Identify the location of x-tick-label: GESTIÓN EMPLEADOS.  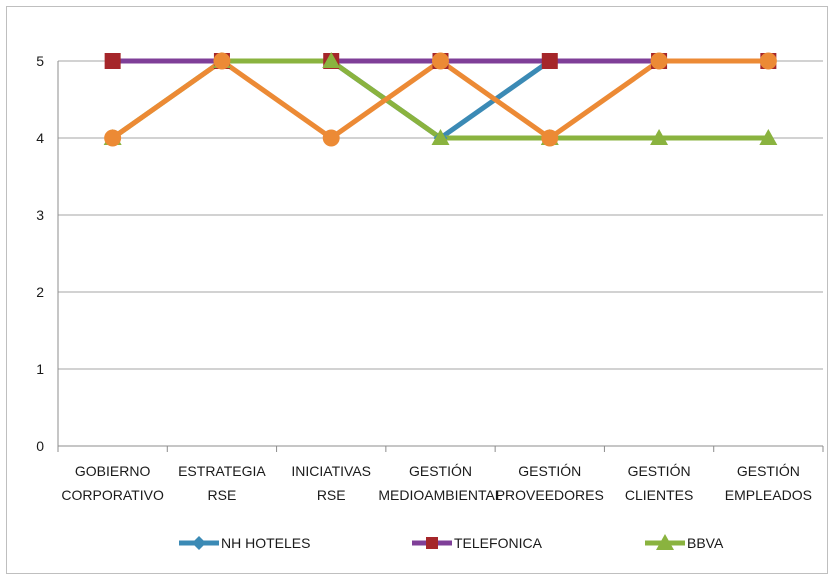
(768, 483).